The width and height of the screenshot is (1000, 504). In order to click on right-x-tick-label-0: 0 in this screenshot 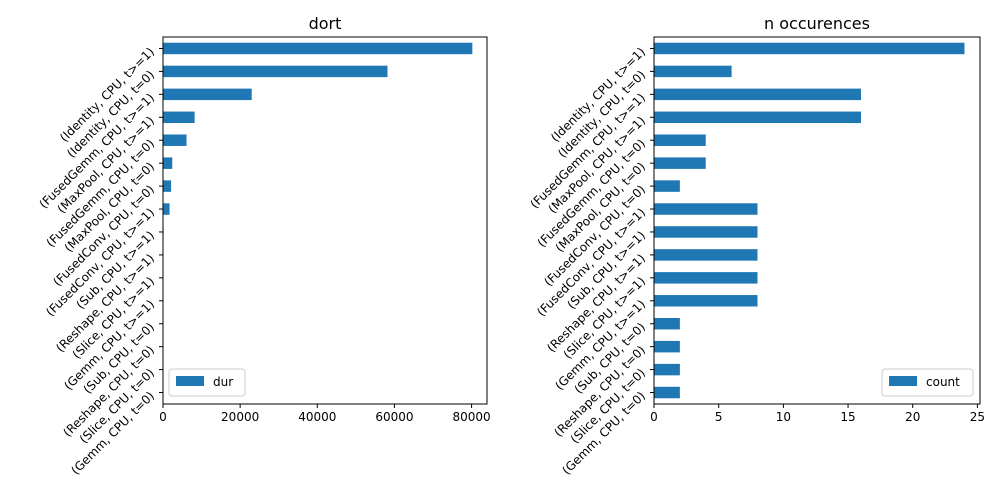, I will do `click(654, 417)`.